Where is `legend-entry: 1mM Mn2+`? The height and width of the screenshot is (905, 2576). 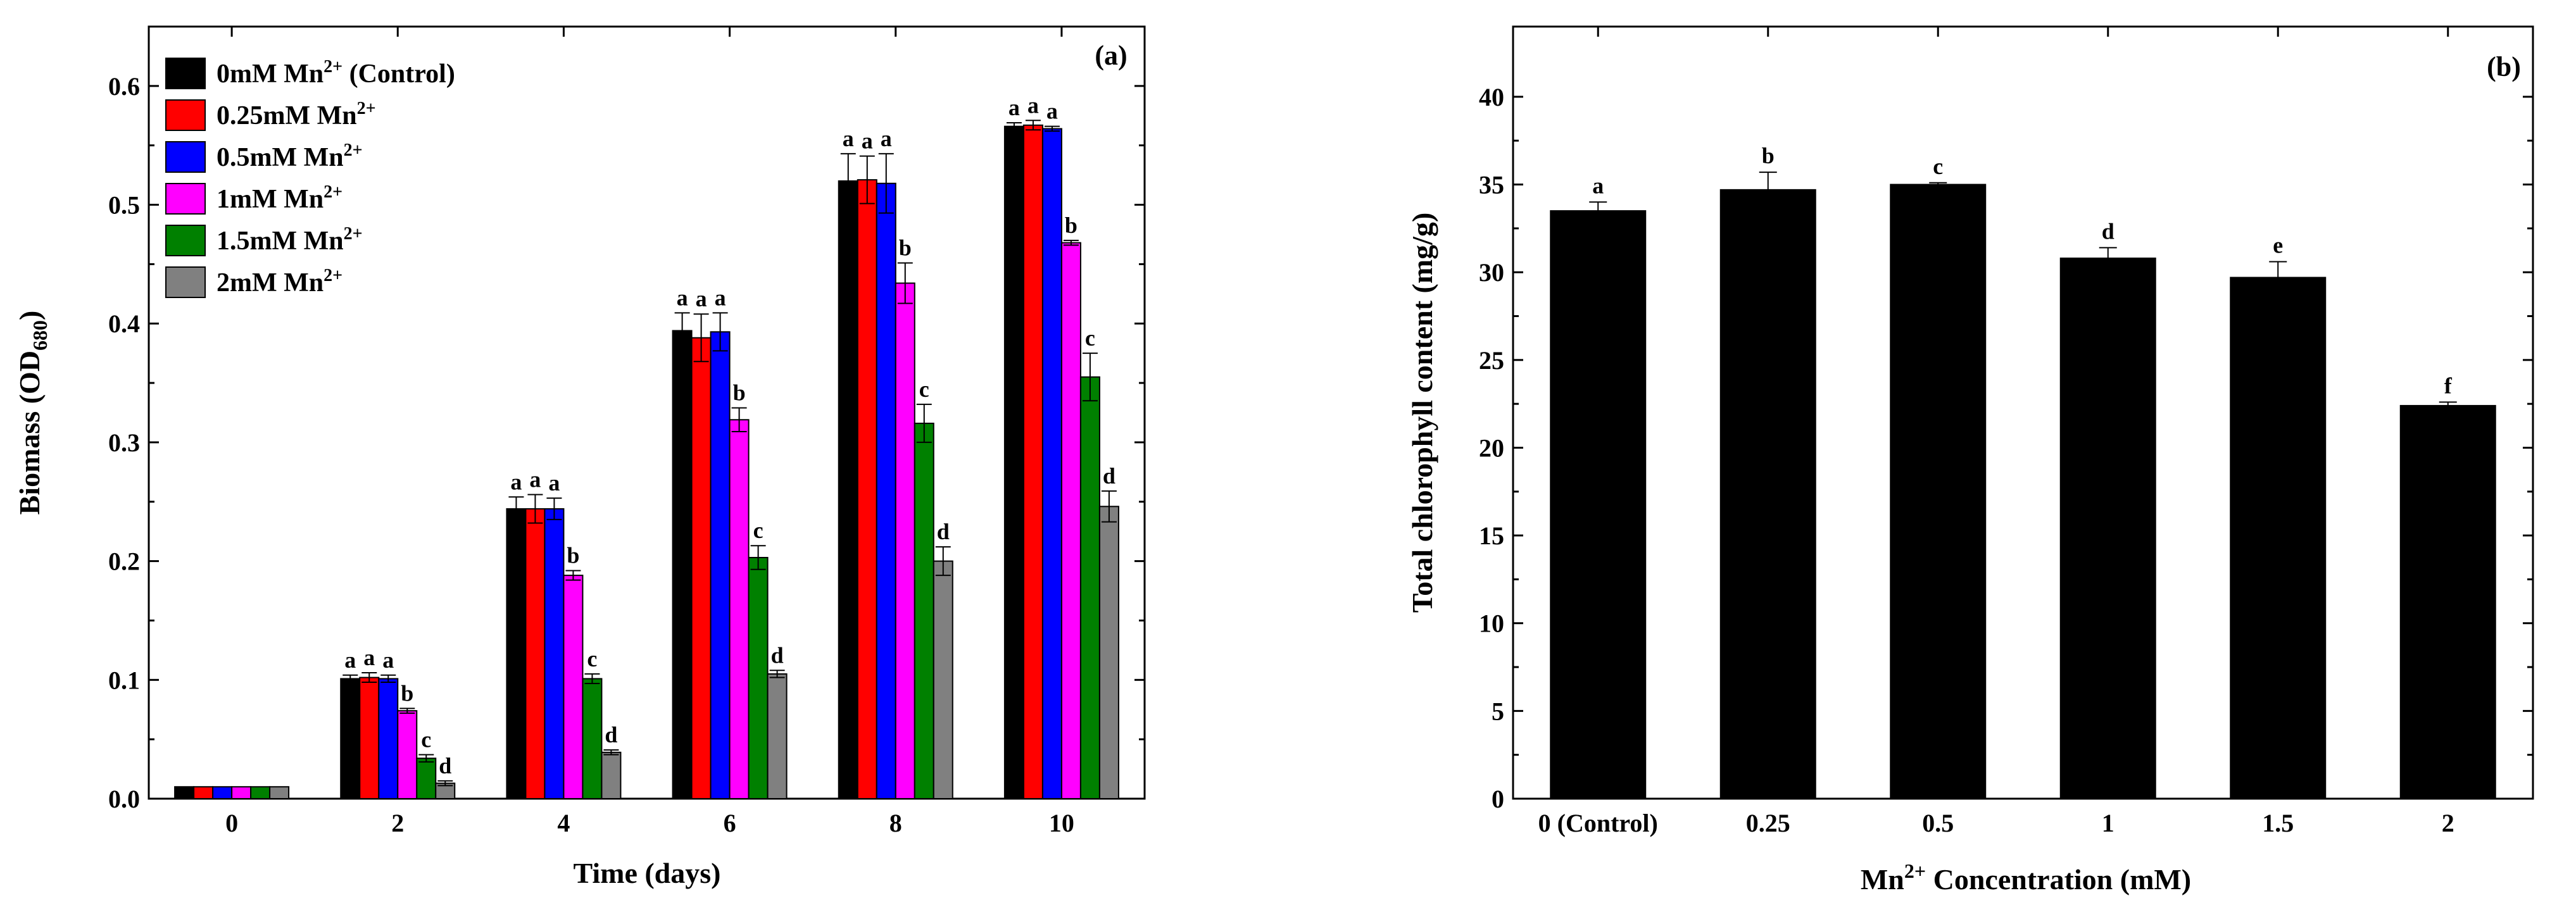
legend-entry: 1mM Mn2+ is located at coordinates (279, 198).